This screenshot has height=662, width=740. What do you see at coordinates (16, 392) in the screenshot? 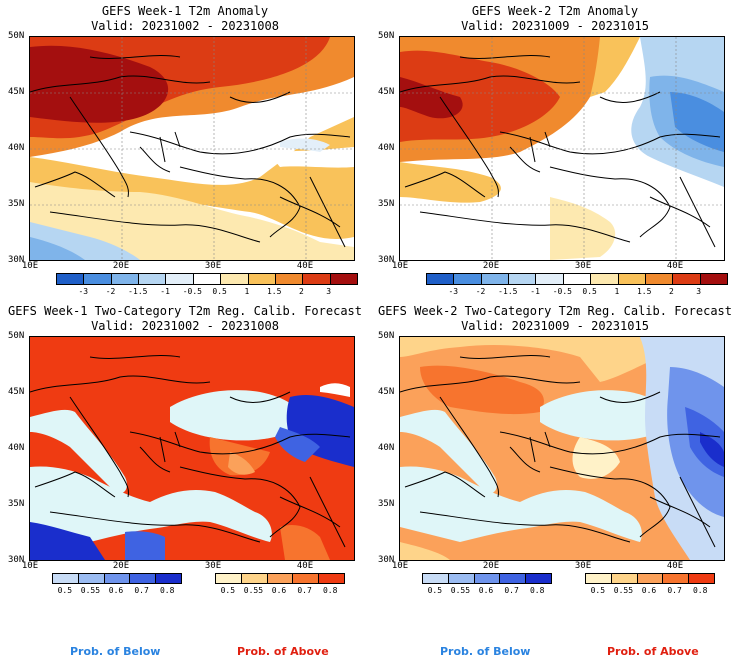
I see `lat-label: 45N` at bounding box center [16, 392].